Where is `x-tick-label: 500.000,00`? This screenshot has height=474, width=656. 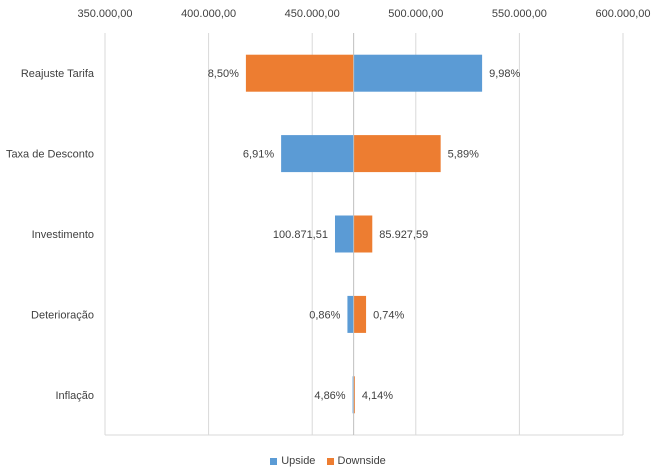 x-tick-label: 500.000,00 is located at coordinates (415, 14).